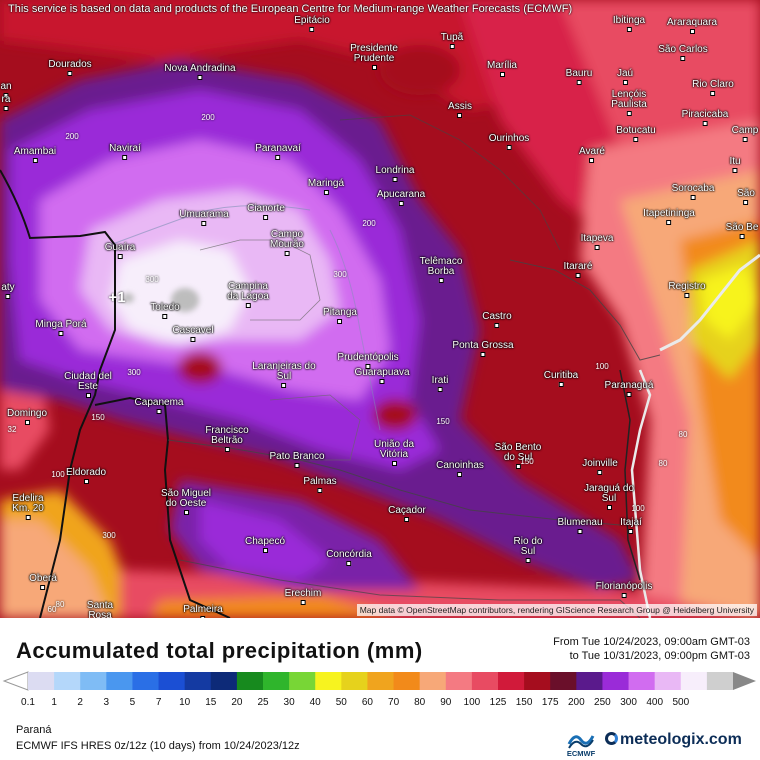  What do you see at coordinates (636, 134) in the screenshot?
I see `city-botucatu: Botucatu` at bounding box center [636, 134].